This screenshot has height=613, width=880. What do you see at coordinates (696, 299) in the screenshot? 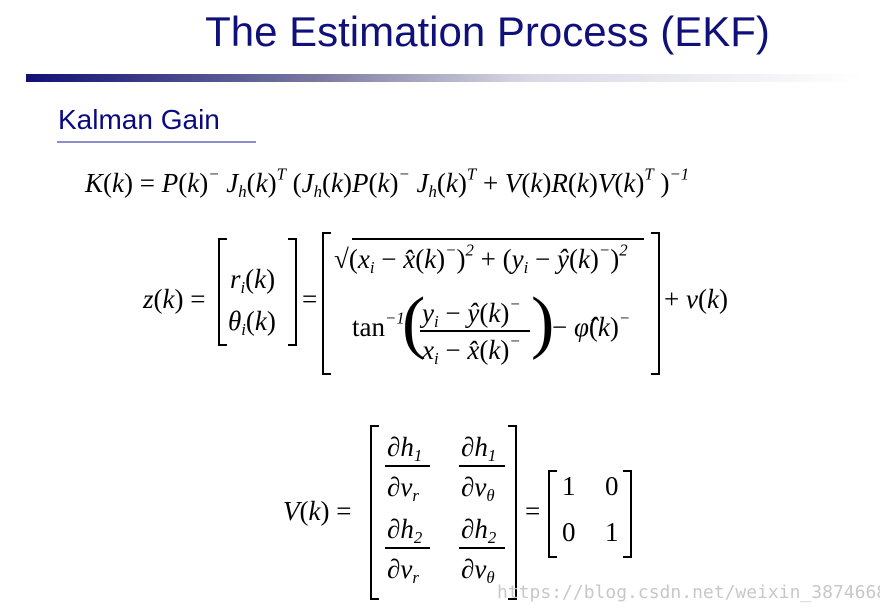
I see `noise-term: + v(k)` at bounding box center [696, 299].